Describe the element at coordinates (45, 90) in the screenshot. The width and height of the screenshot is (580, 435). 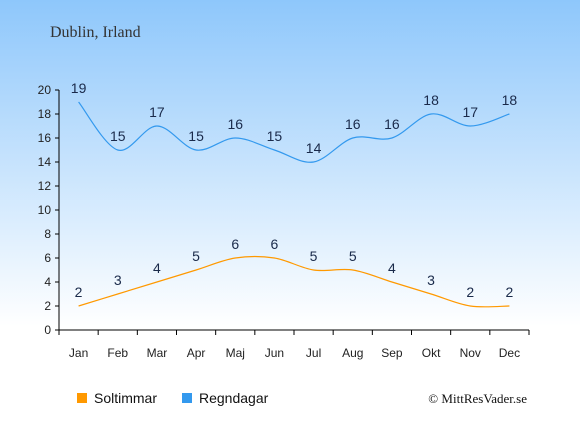
I see `y-tick-label: 20` at that location.